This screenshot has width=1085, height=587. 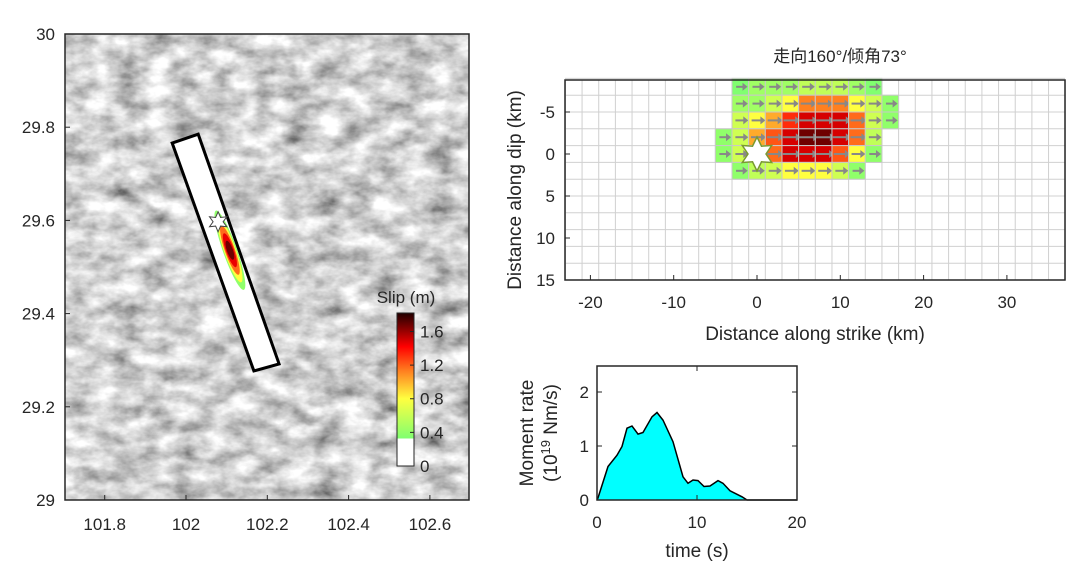 What do you see at coordinates (757, 154) in the screenshot?
I see `hypocenter-star-icon` at bounding box center [757, 154].